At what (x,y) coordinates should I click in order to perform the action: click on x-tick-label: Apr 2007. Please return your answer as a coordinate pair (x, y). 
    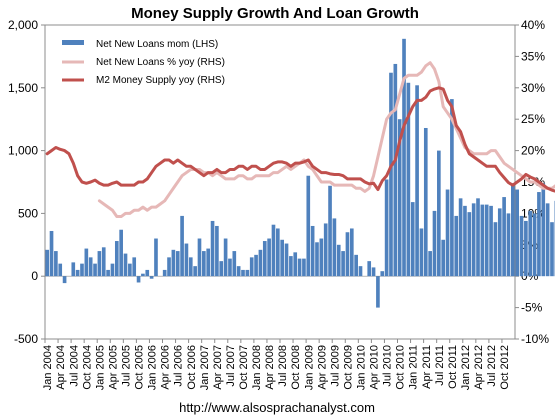
    Looking at the image, I should click on (218, 367).